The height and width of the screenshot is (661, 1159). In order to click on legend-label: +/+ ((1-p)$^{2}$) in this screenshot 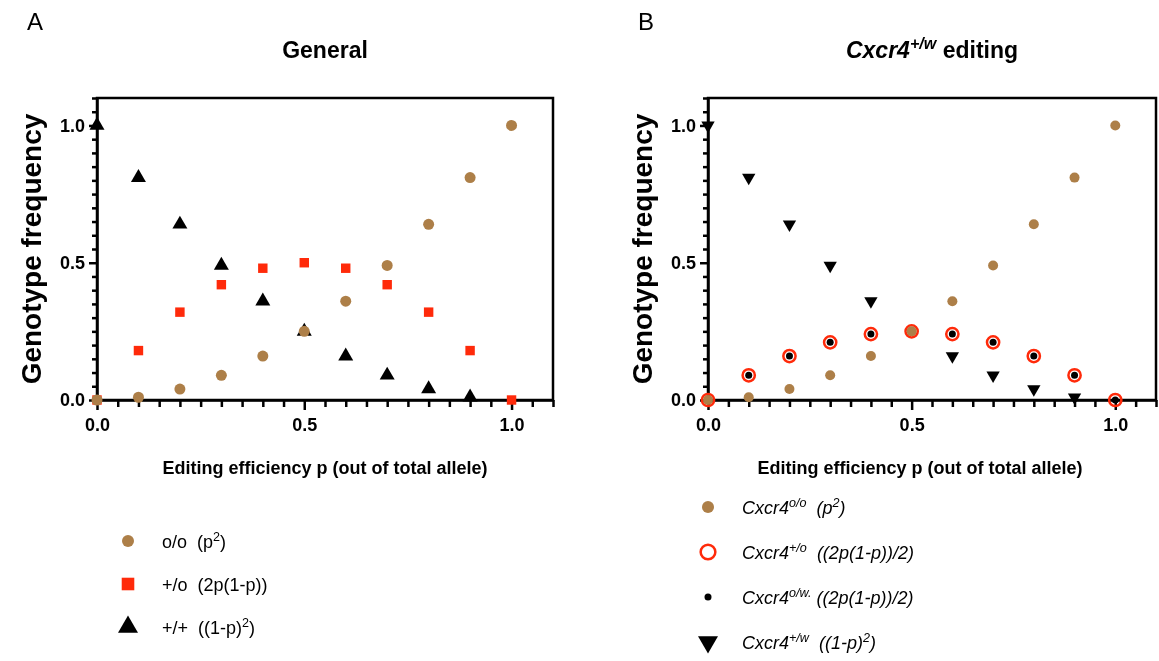, I will do `click(209, 627)`.